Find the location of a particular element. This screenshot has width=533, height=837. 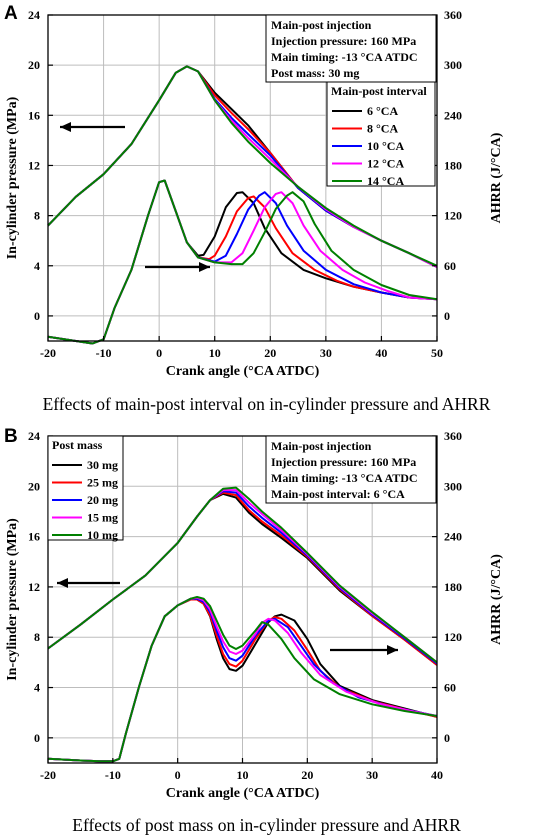

legend-title: Post mass is located at coordinates (77, 445).